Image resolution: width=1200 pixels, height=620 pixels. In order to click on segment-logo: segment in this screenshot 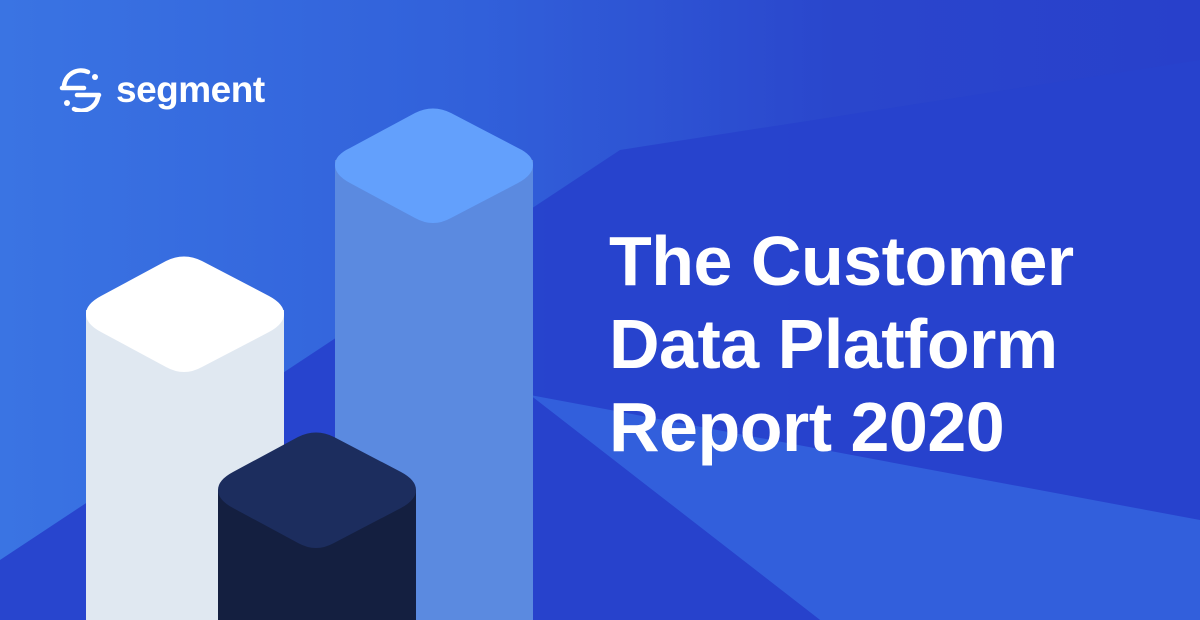, I will do `click(161, 89)`.